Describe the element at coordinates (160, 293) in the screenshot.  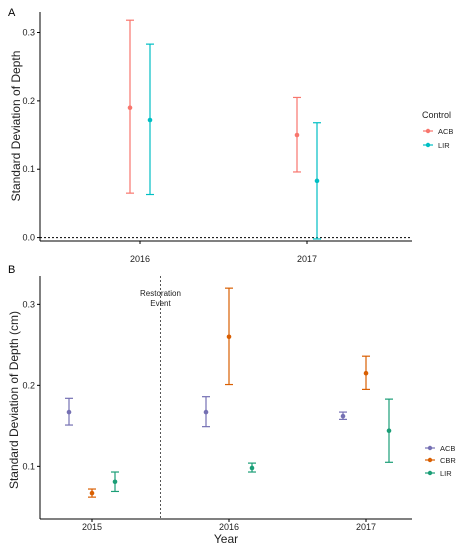
I see `annotation-label: Restoration` at that location.